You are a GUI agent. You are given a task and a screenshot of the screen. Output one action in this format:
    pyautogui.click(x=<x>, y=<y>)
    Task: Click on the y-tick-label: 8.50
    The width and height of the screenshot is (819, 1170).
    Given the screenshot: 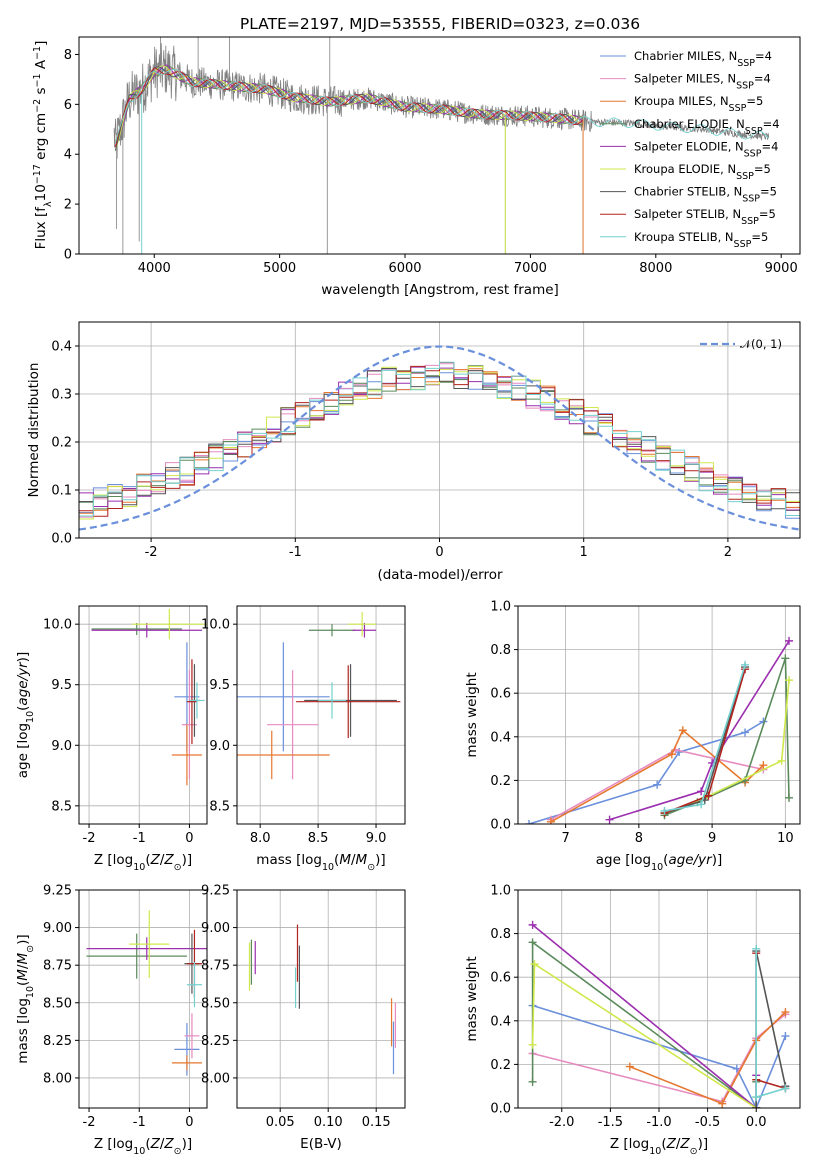 What is the action you would take?
    pyautogui.click(x=57, y=1003)
    